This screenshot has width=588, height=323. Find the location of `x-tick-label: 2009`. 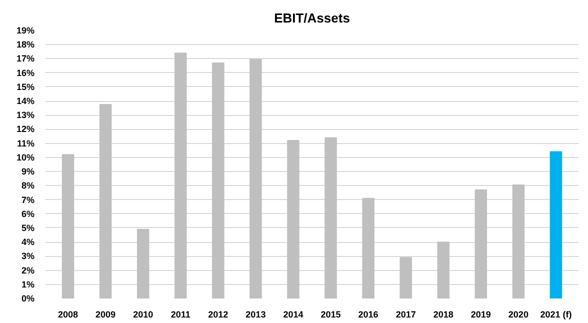

x-tick-label: 2009 is located at coordinates (106, 315).